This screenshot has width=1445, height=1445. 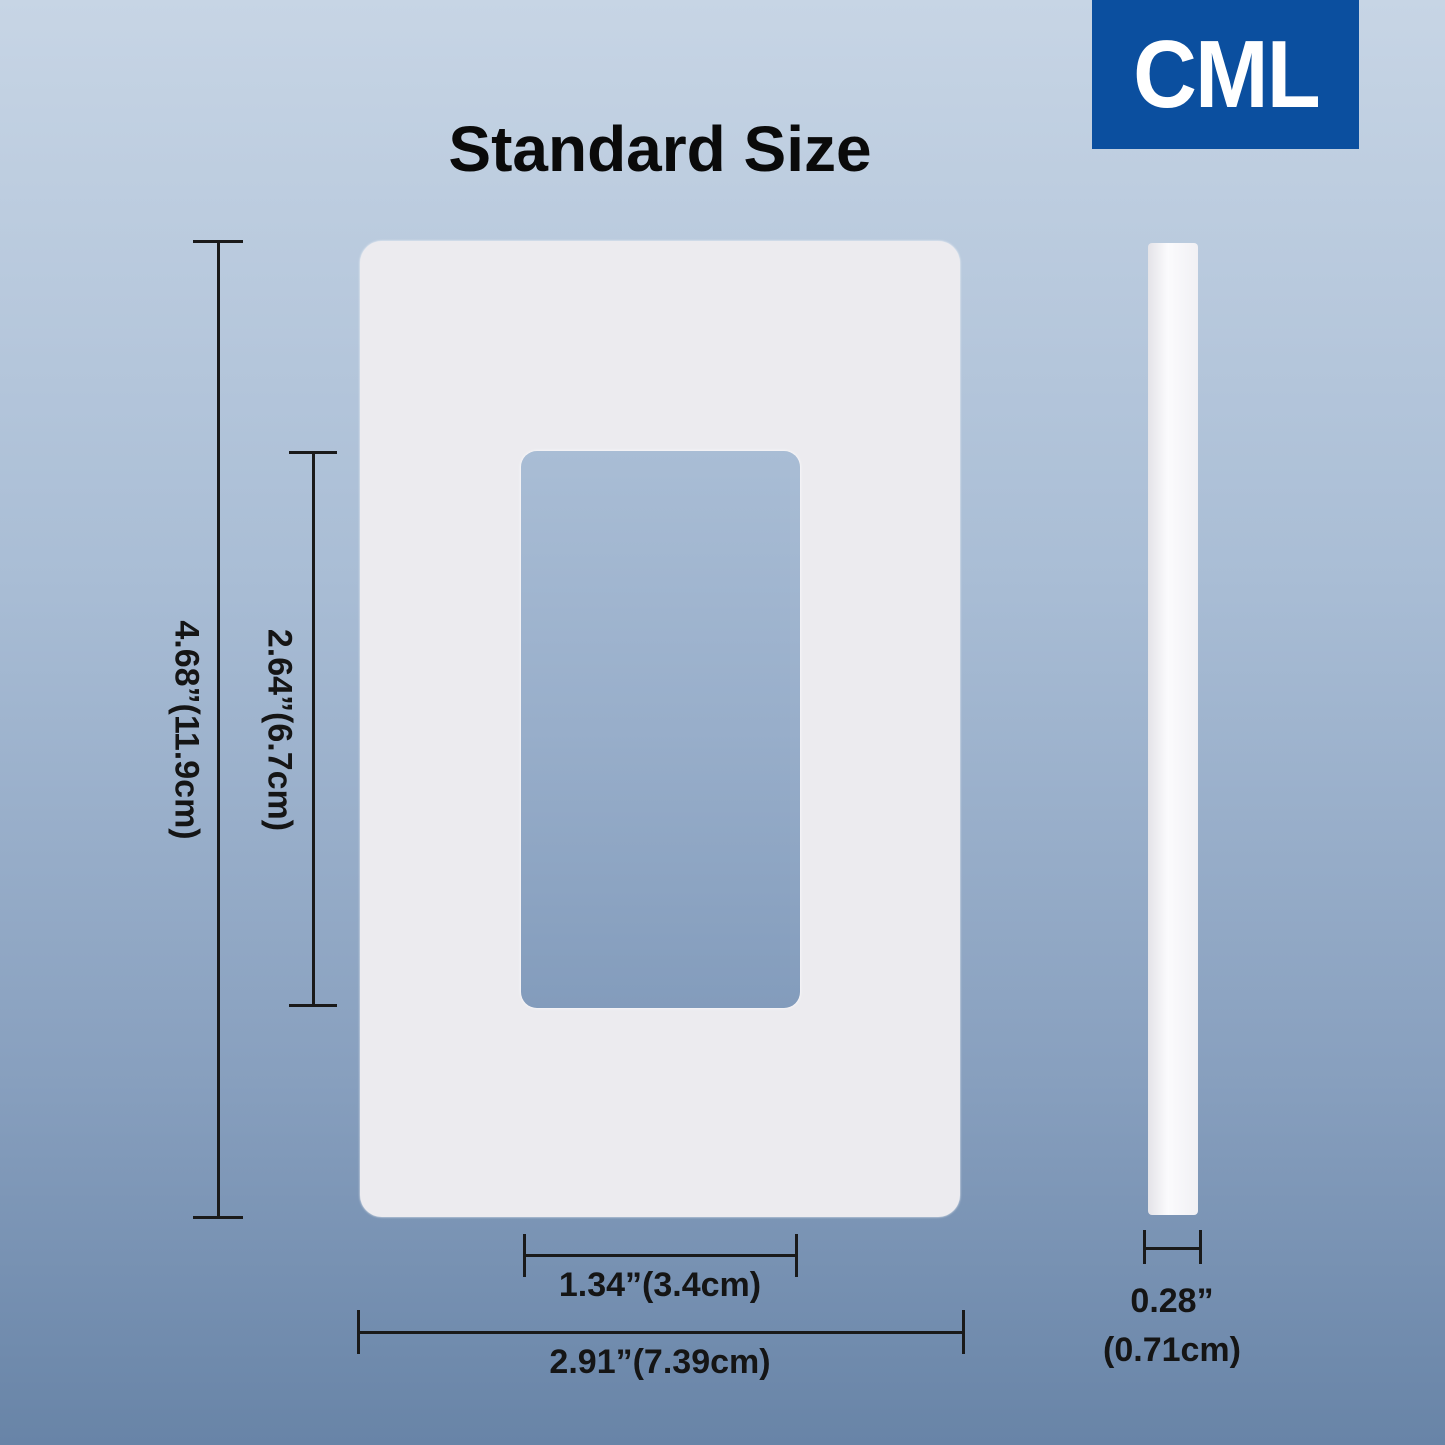 I want to click on opening-height-label: 2.64”(6.7cm), so click(x=279, y=730).